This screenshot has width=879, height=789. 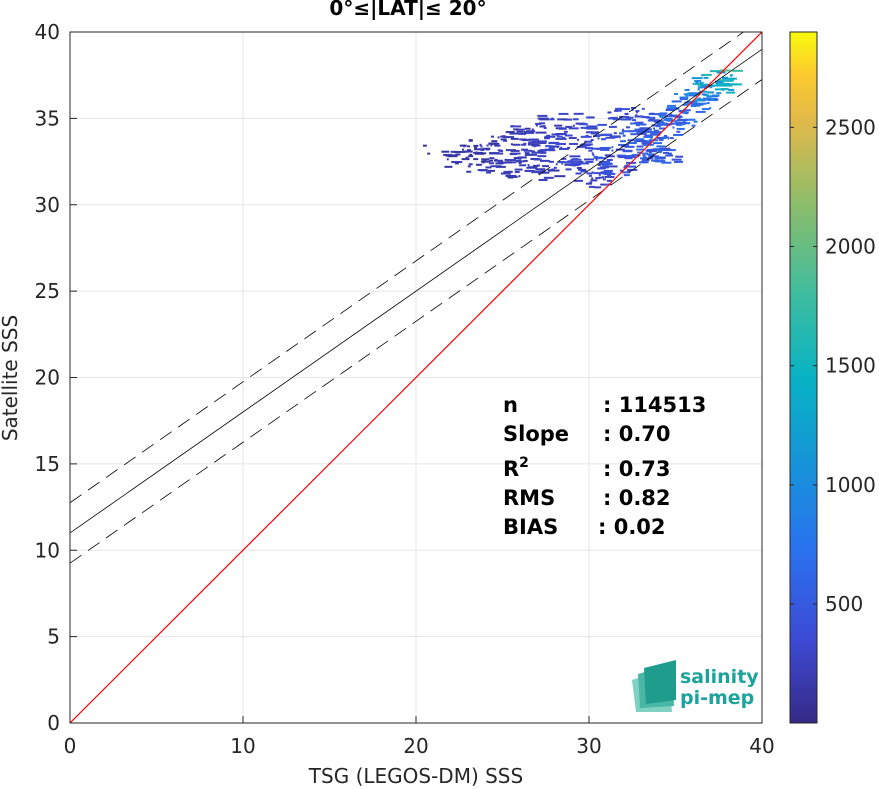 What do you see at coordinates (850, 366) in the screenshot?
I see `colorbar-tick-label: 1500` at bounding box center [850, 366].